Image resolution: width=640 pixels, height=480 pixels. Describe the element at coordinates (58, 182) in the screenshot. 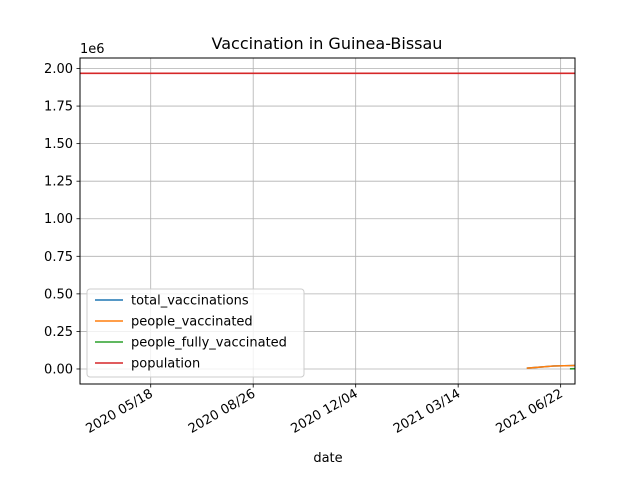

I see `y-tick-label: 1.25` at that location.